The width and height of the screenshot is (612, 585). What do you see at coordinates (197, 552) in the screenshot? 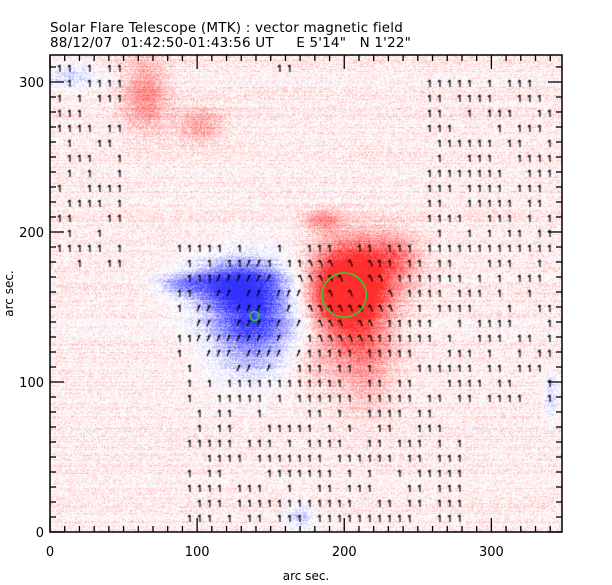
I see `x-tick-label: 100` at bounding box center [197, 552].